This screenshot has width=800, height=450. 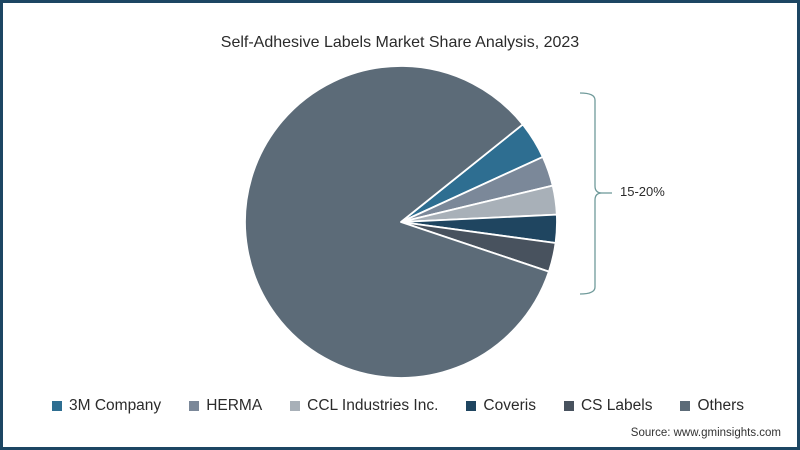 I want to click on legend-item-herma: HERMA, so click(x=225, y=406).